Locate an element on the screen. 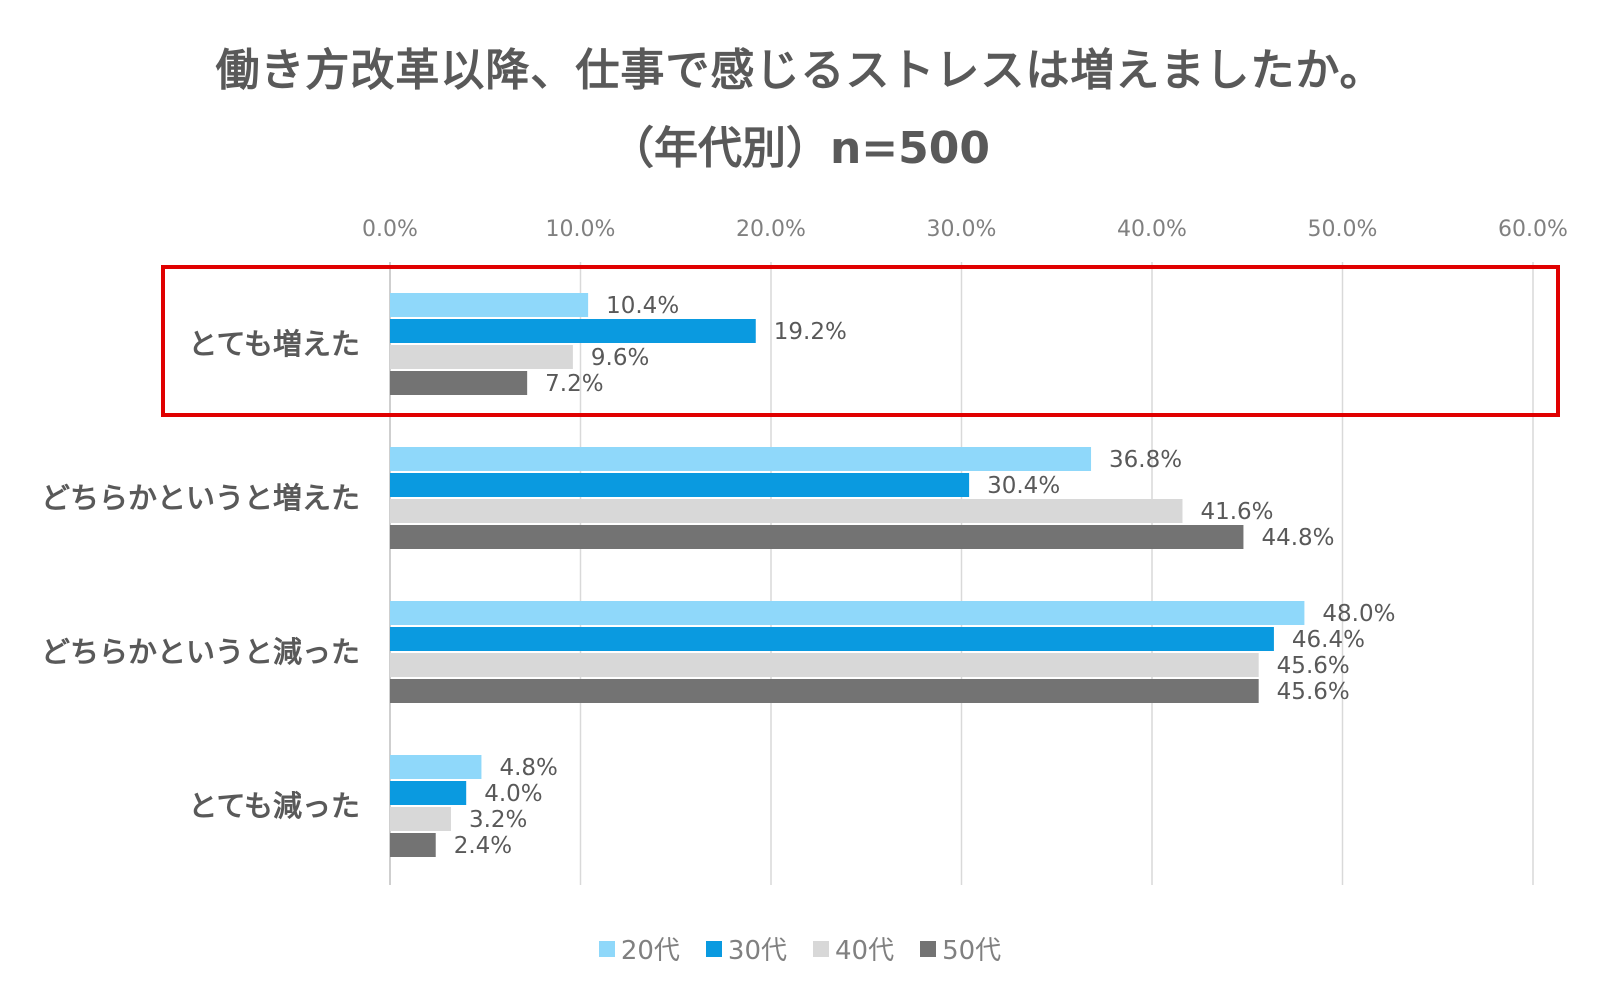 The height and width of the screenshot is (997, 1600). legend-item: 20代 is located at coordinates (639, 948).